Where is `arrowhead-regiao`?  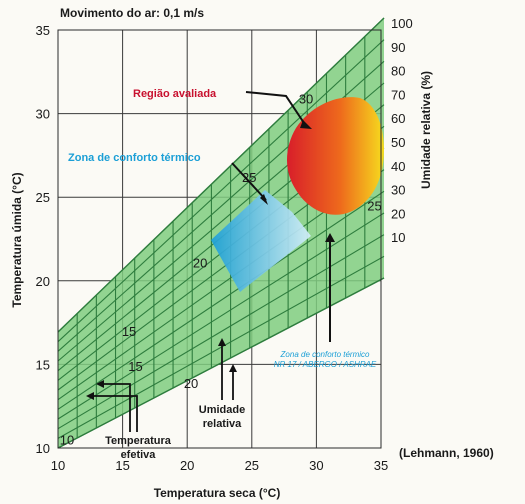
arrowhead-regiao is located at coordinates (306, 124).